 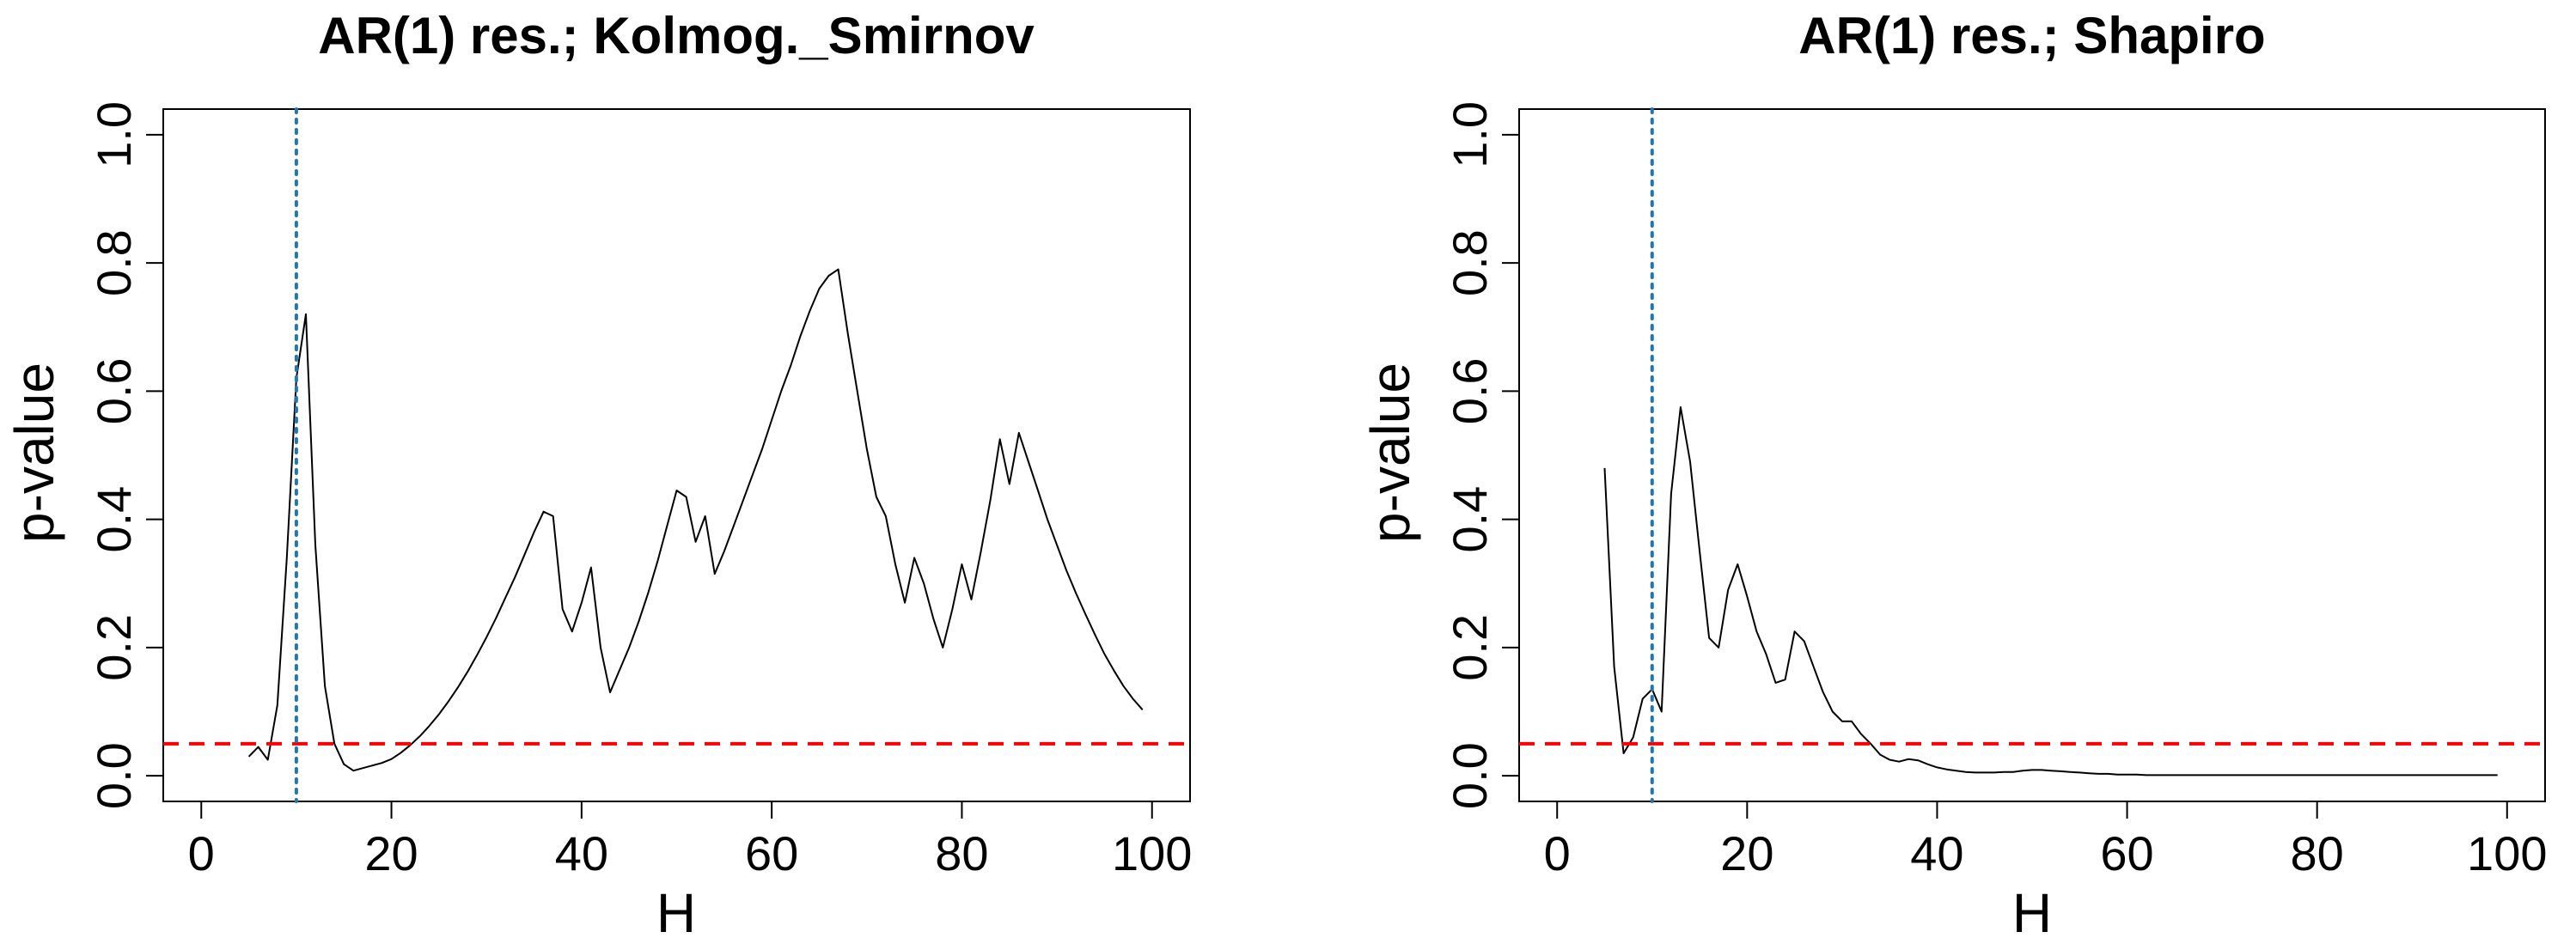 What do you see at coordinates (676, 35) in the screenshot?
I see `chart-title: AR(1) res.; Kolmog._Smirnov` at bounding box center [676, 35].